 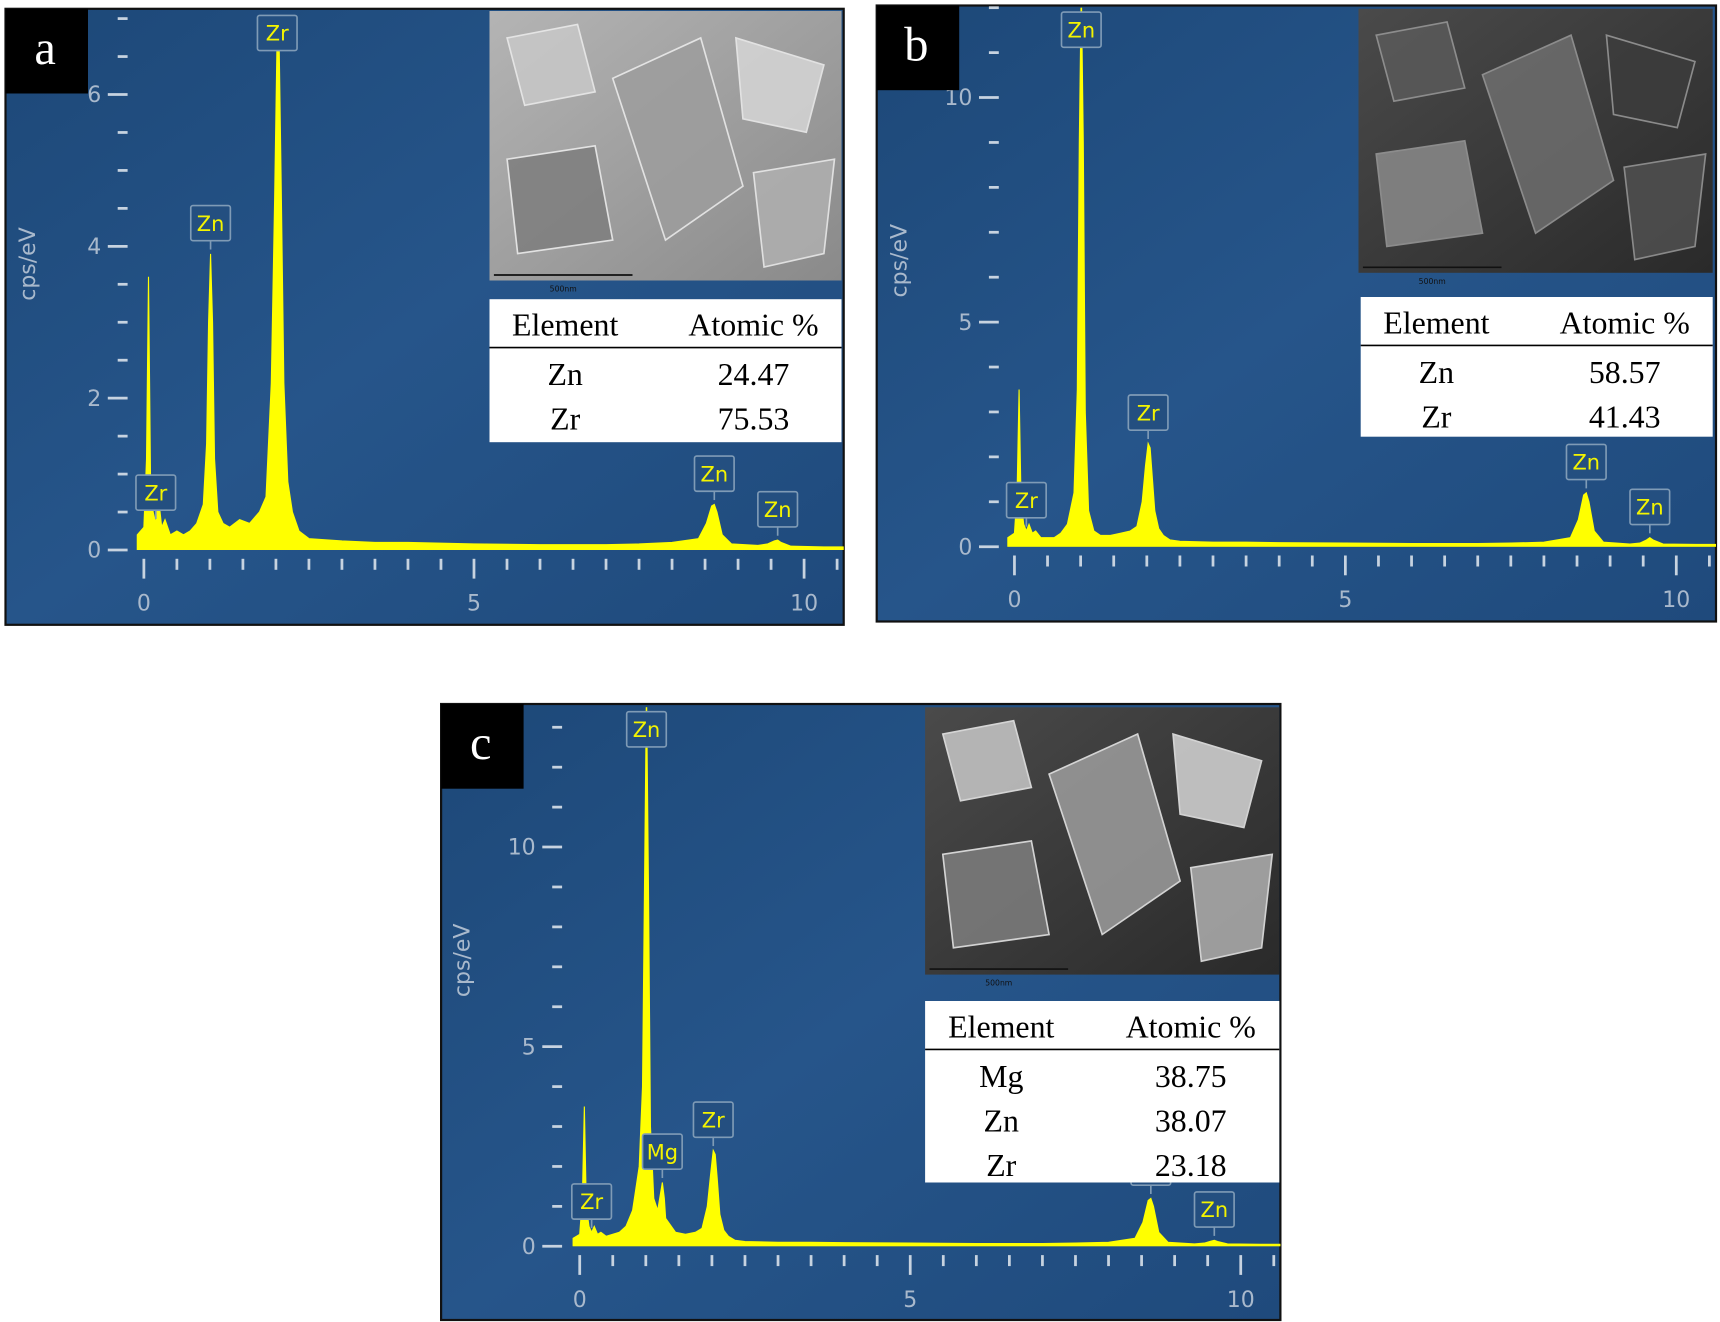 I want to click on table-cell: 23.18, so click(x=1191, y=1165).